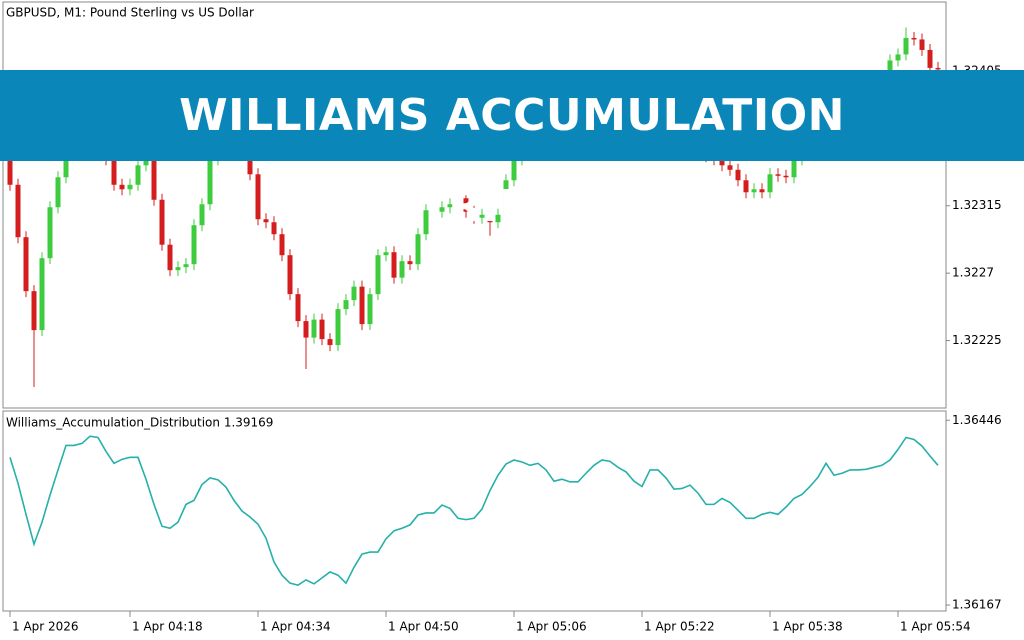 The image size is (1024, 640). Describe the element at coordinates (130, 13) in the screenshot. I see `chart-title: GBPUSD, M1: Pound Sterling vs US Dollar` at that location.